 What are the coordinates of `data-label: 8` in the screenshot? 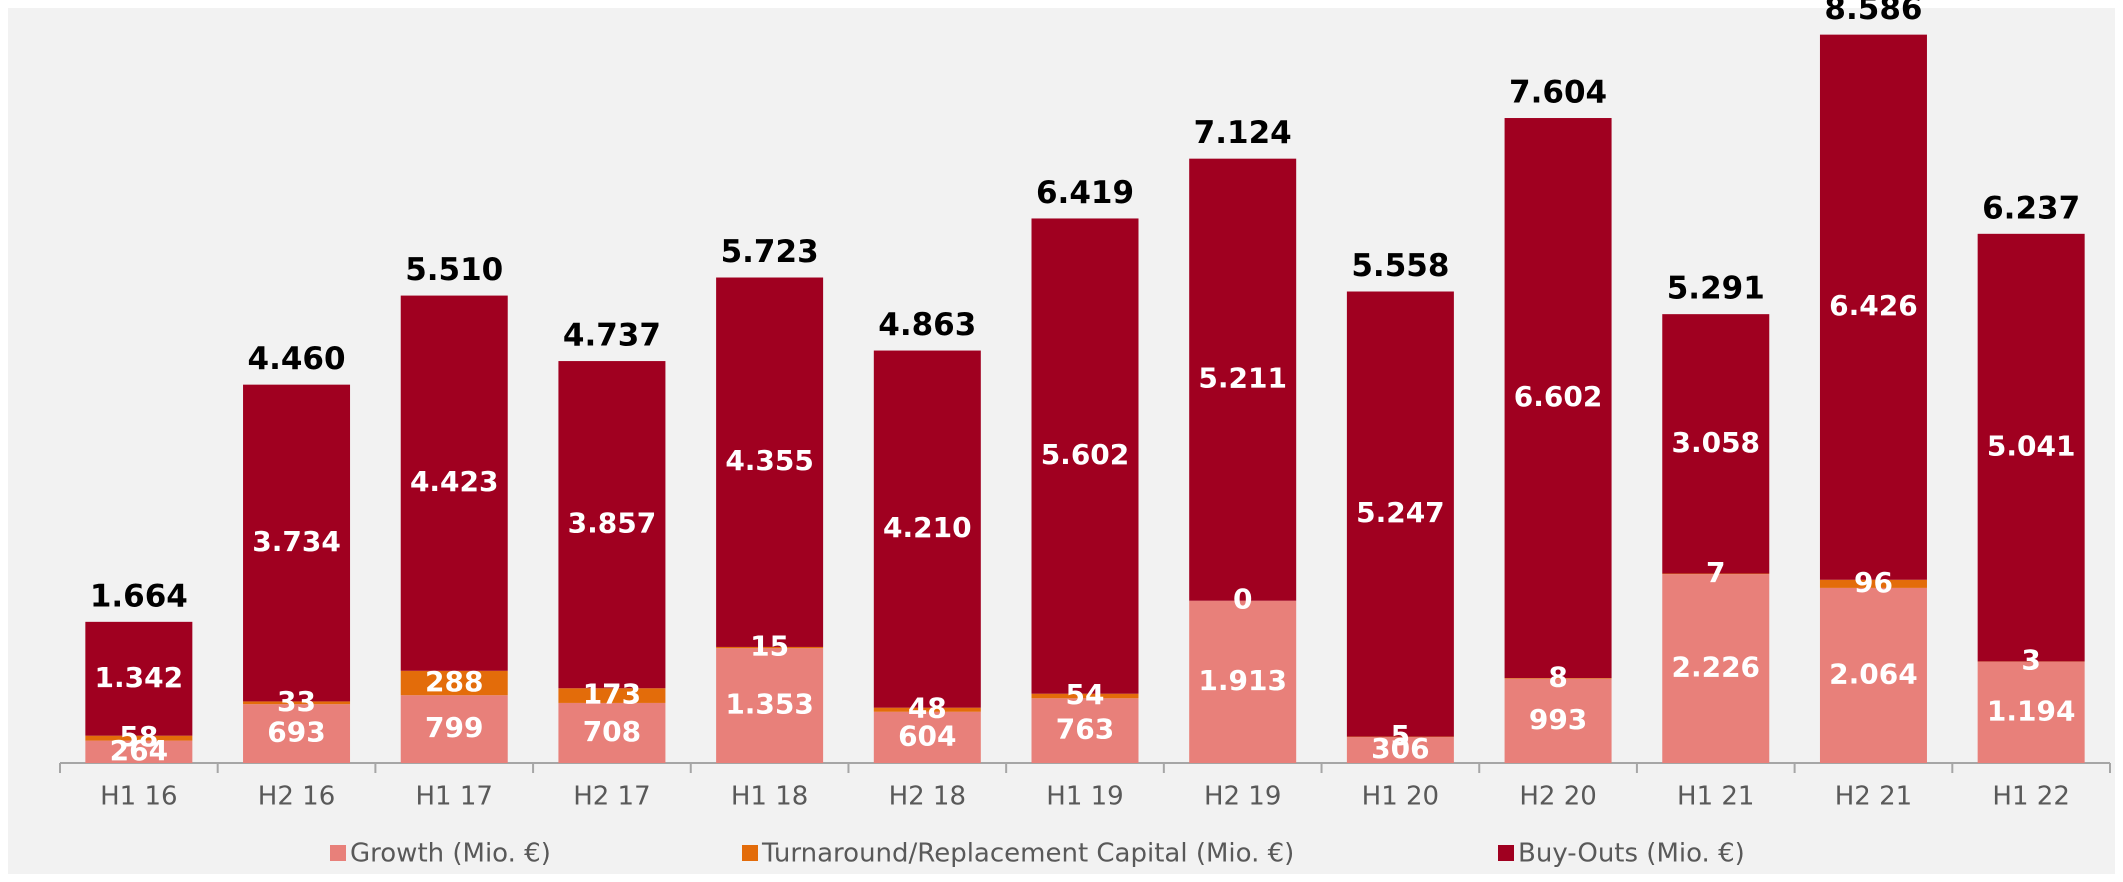 It's located at (1557, 676).